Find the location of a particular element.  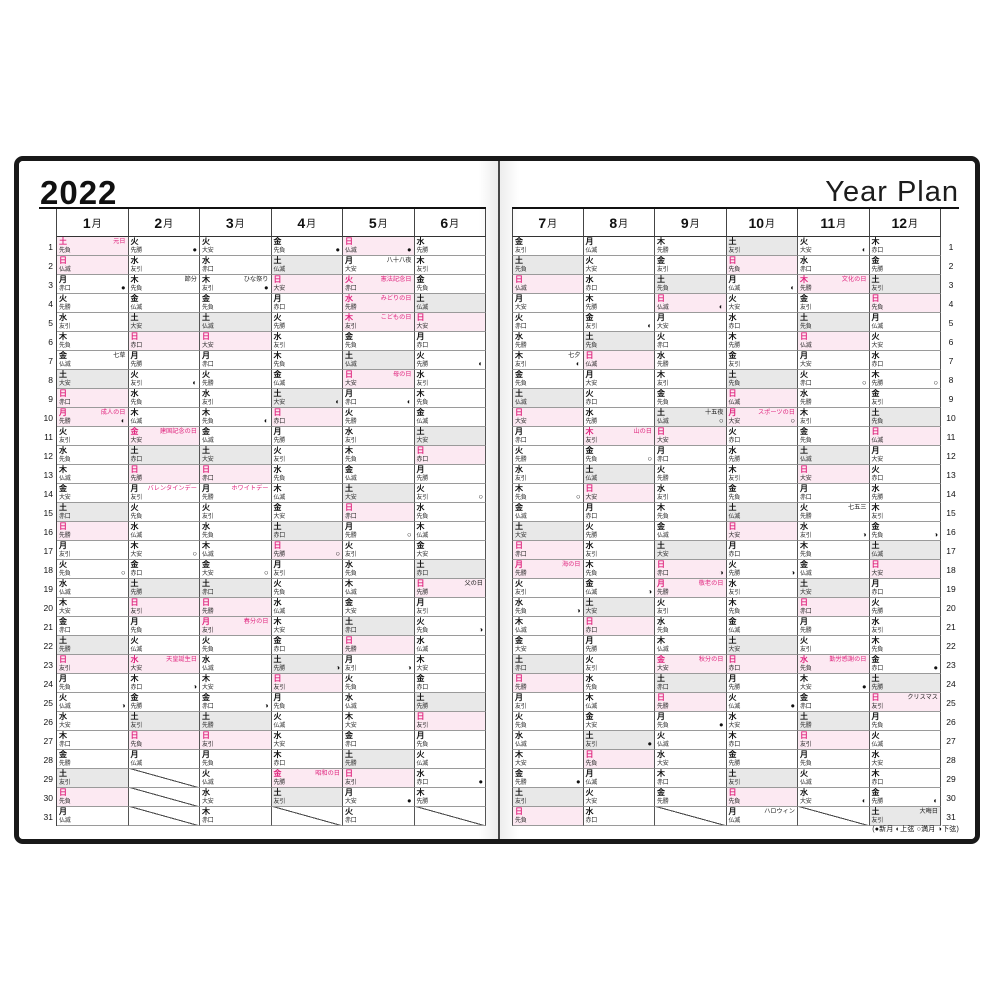

day-cell: 金先負 is located at coordinates (834, 436).